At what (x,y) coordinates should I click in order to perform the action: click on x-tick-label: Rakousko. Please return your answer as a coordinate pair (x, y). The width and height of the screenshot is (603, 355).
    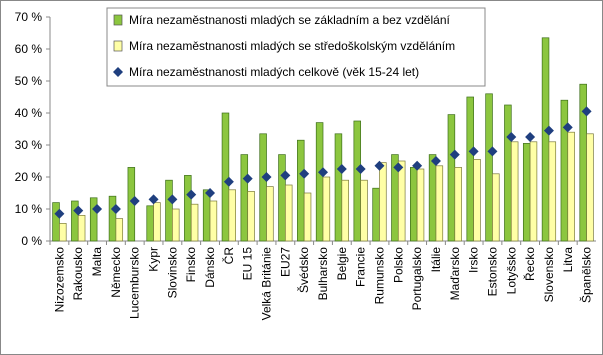
    Looking at the image, I should click on (78, 274).